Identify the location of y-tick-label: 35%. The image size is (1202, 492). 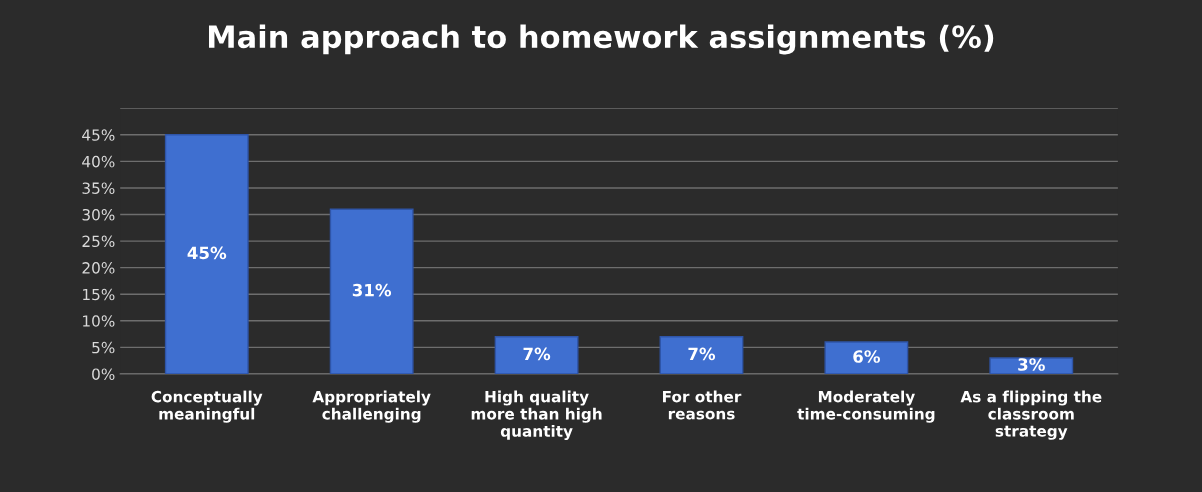
(98, 188).